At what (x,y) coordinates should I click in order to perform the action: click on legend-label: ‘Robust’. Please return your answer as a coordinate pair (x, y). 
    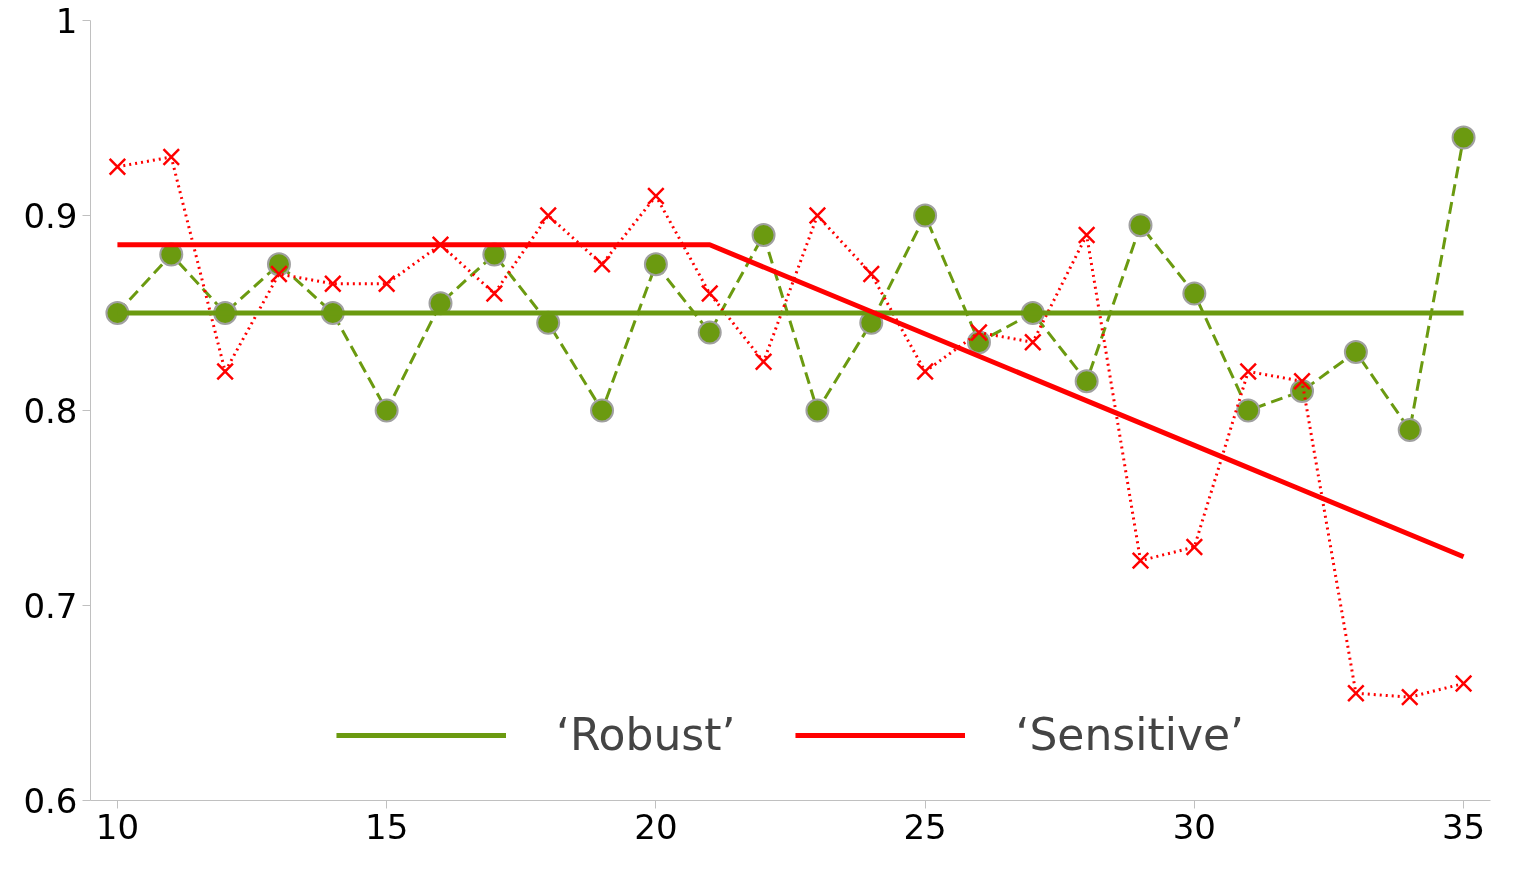
    Looking at the image, I should click on (645, 734).